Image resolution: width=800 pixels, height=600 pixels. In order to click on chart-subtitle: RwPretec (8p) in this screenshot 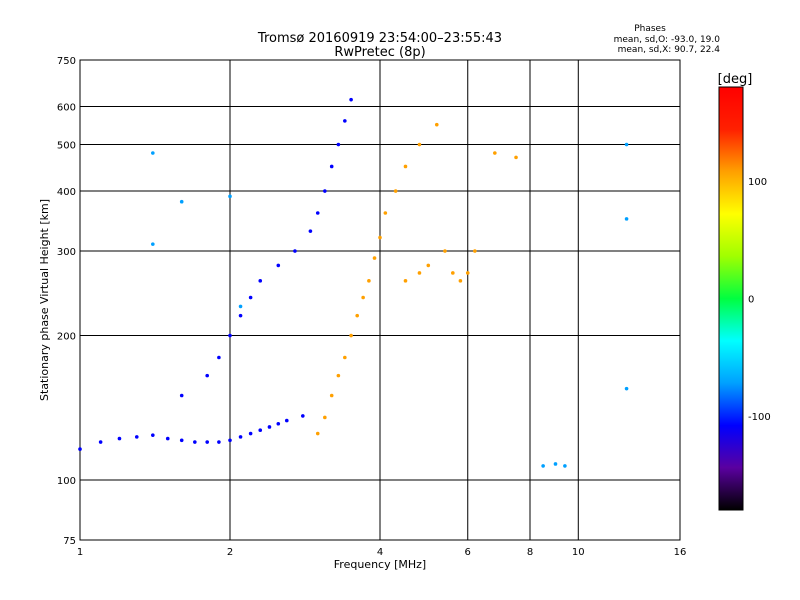, I will do `click(379, 52)`.